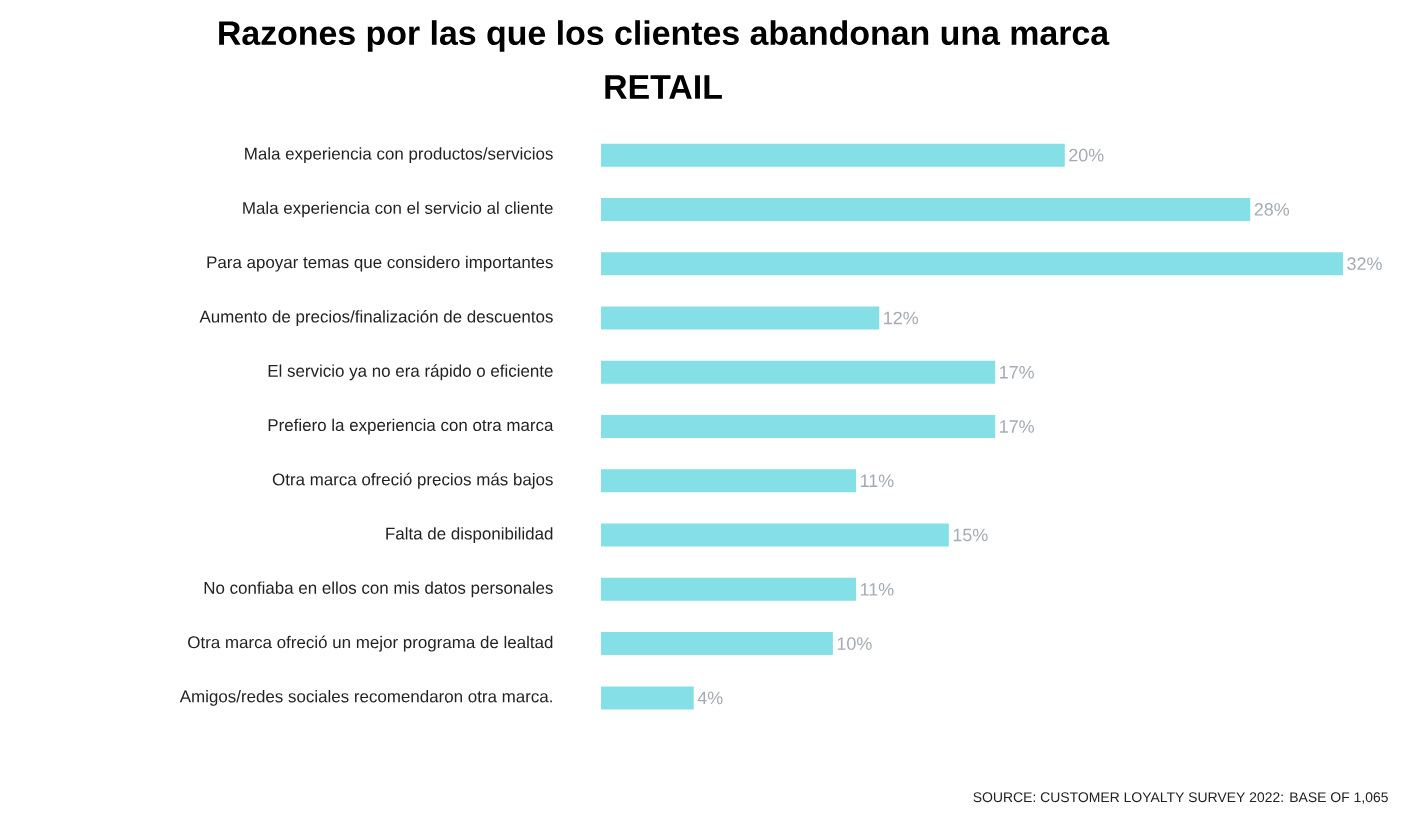 The height and width of the screenshot is (823, 1401). What do you see at coordinates (399, 155) in the screenshot?
I see `y-tick-label: Mala experiencia con productos/servicios` at bounding box center [399, 155].